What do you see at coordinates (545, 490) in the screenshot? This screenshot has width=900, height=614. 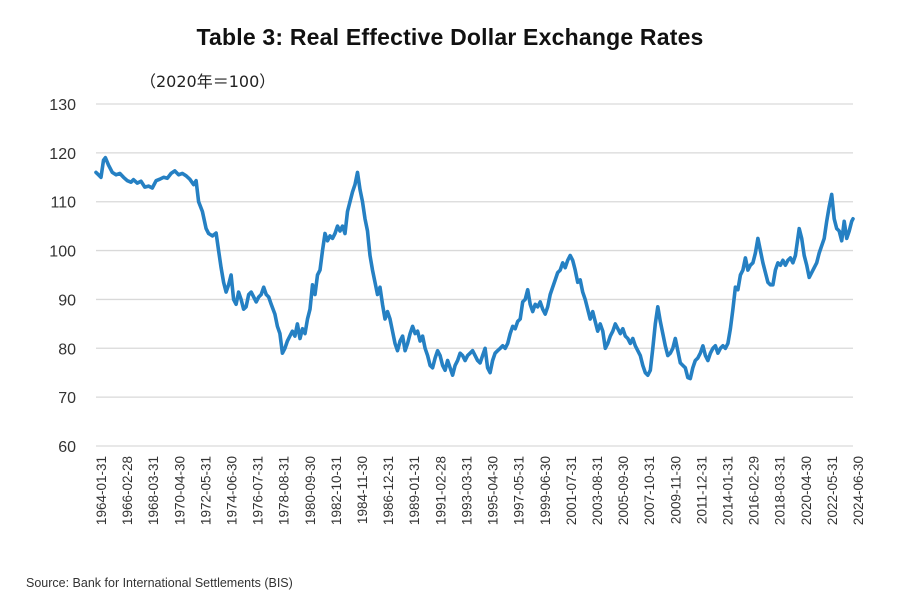 I see `x-tick-label: 1999-06-30` at bounding box center [545, 490].